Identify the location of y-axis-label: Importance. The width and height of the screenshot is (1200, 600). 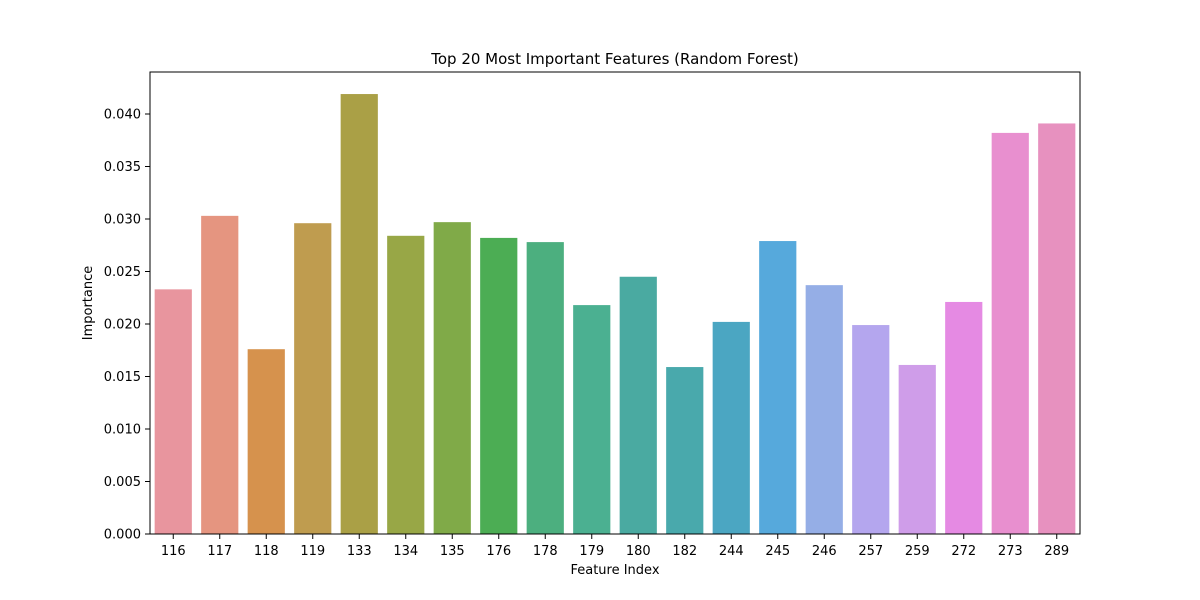
(88, 303).